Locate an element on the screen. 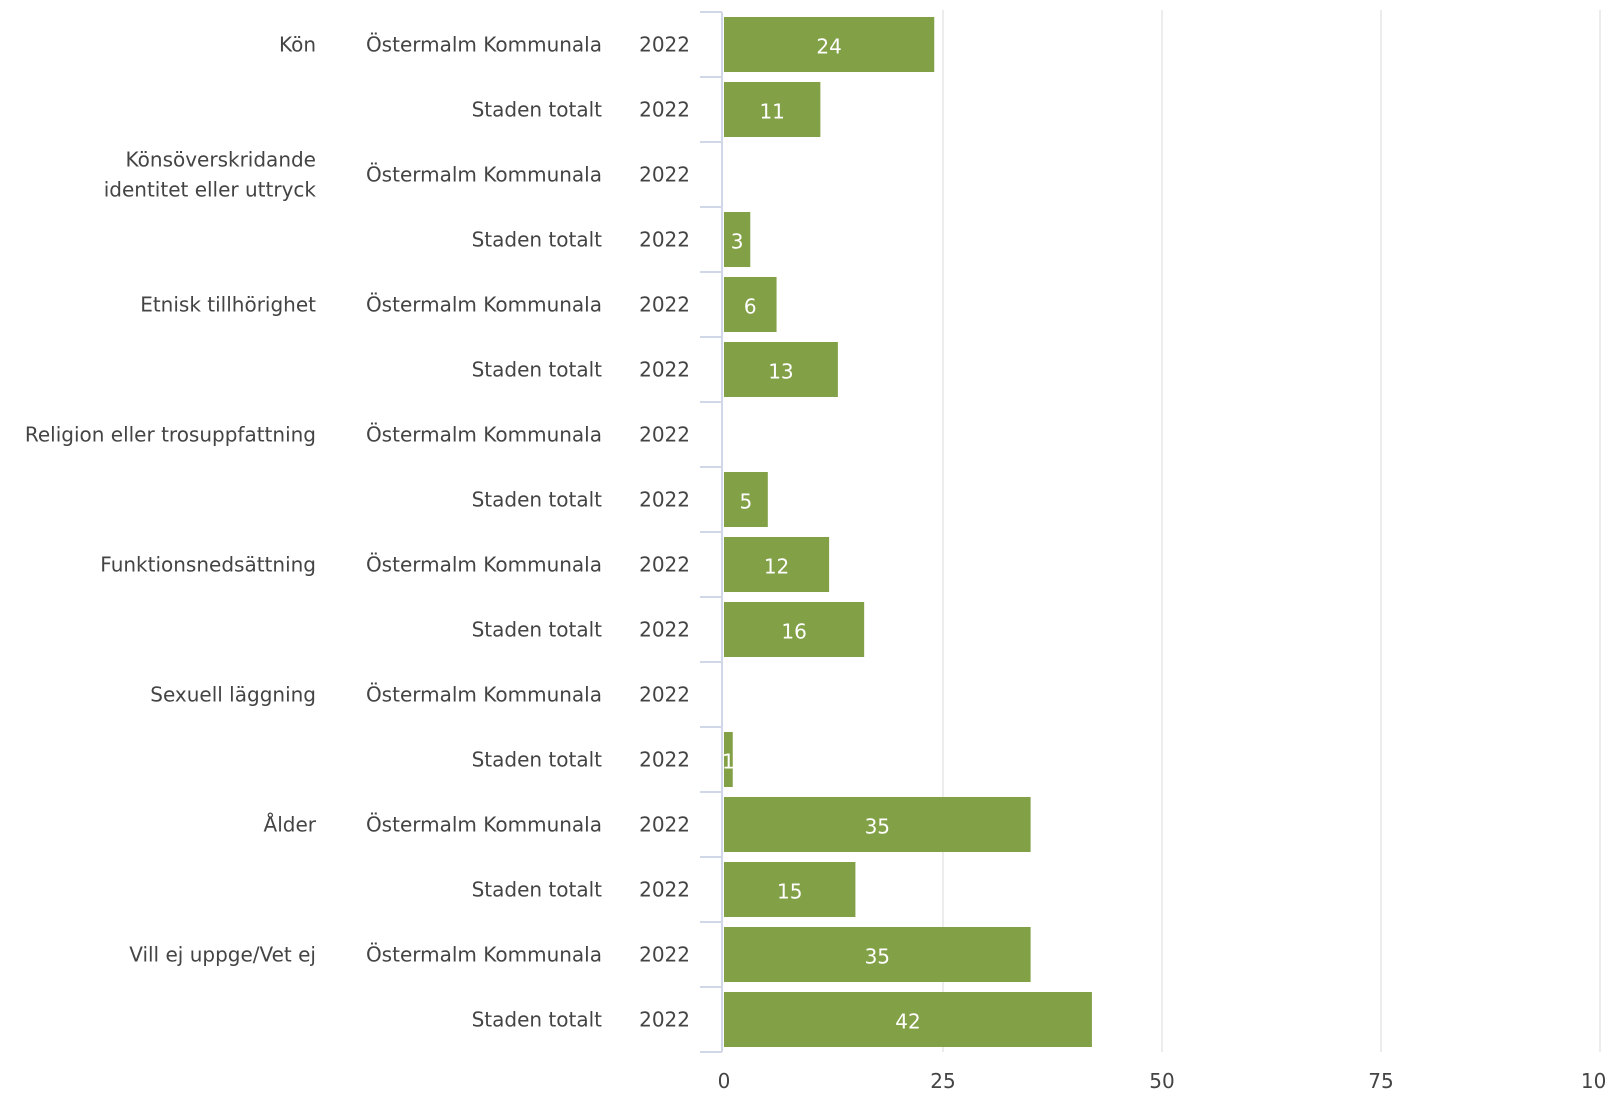 The width and height of the screenshot is (1606, 1098). bar-value-label: 12 is located at coordinates (776, 567).